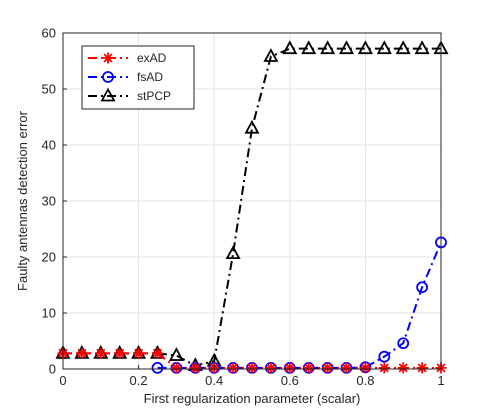 Image resolution: width=485 pixels, height=415 pixels. I want to click on x-tick-label: 0, so click(62, 380).